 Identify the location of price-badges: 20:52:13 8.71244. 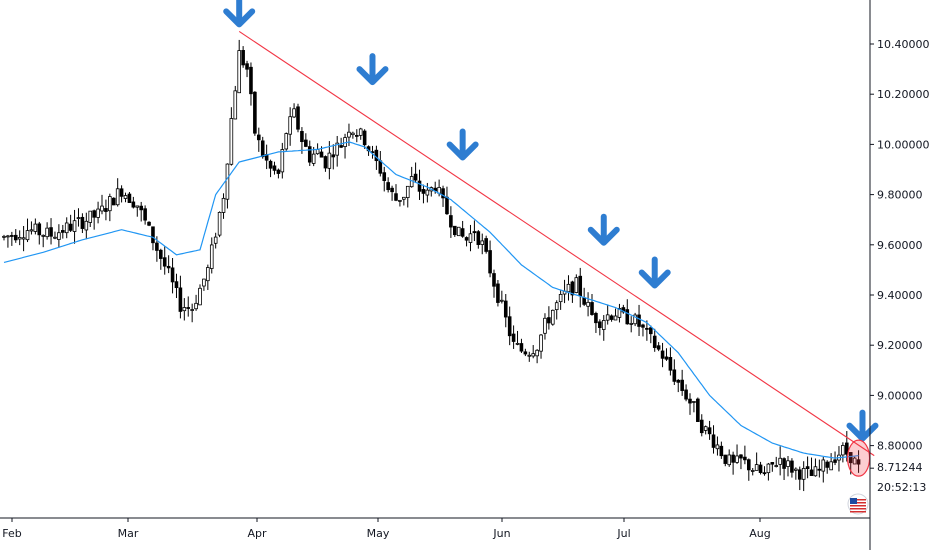
(886, 488).